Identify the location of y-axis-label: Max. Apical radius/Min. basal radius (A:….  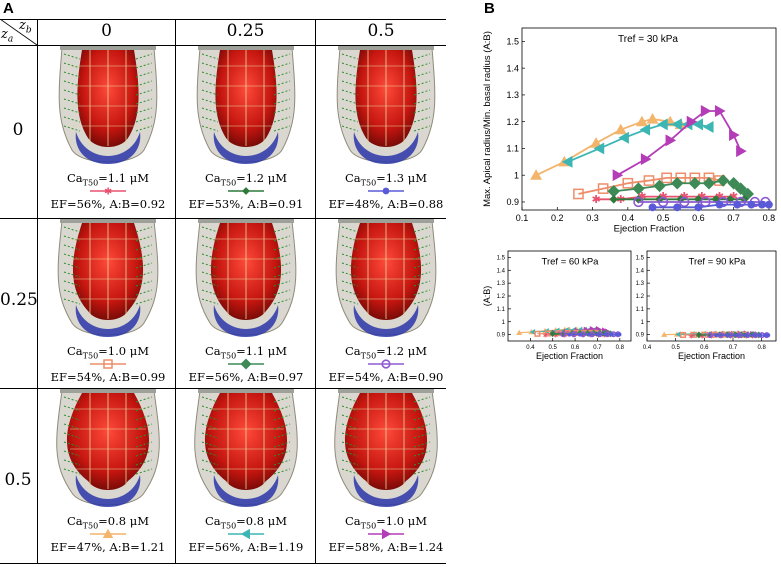
(487, 119).